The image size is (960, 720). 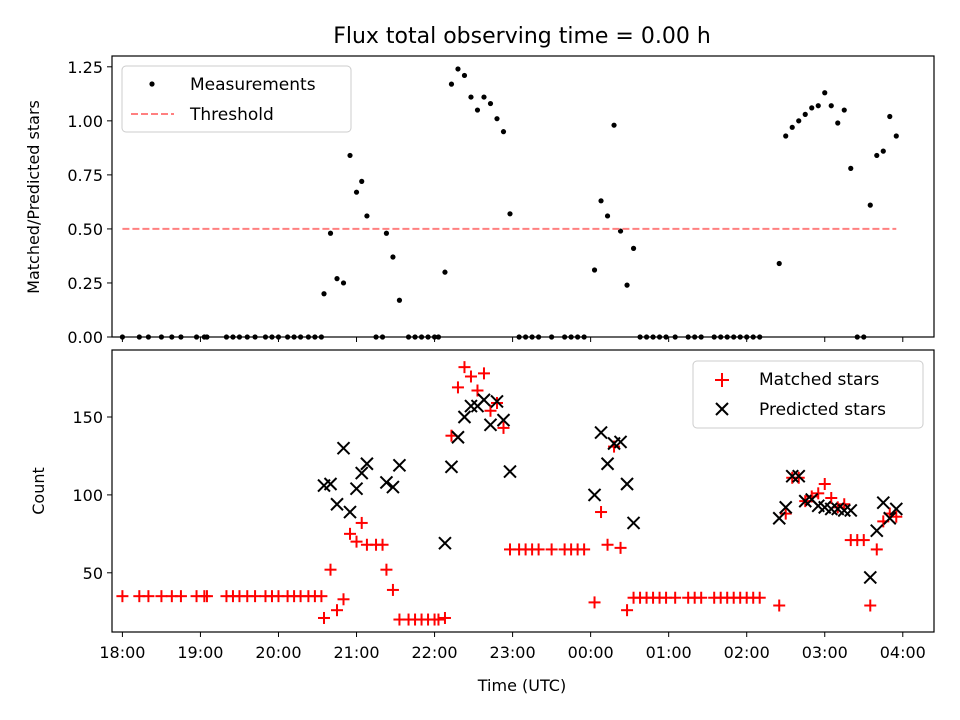 I want to click on x-tick-label: 00:00, so click(x=591, y=652).